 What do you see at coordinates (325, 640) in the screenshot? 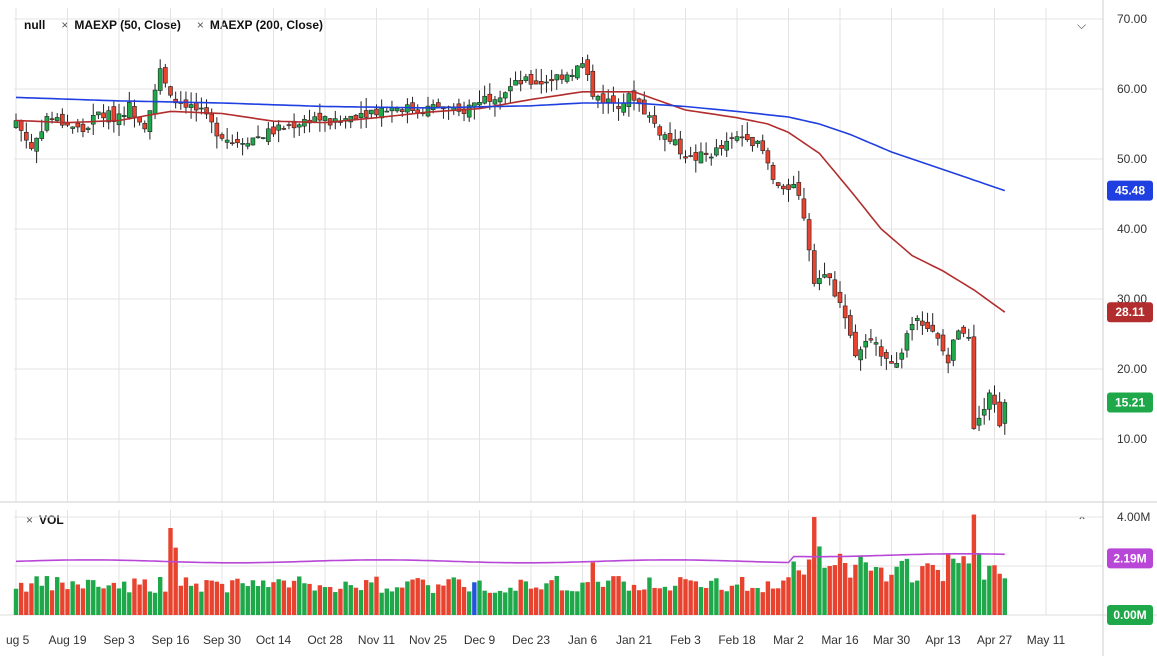
I see `x-tick-label: Oct 28` at bounding box center [325, 640].